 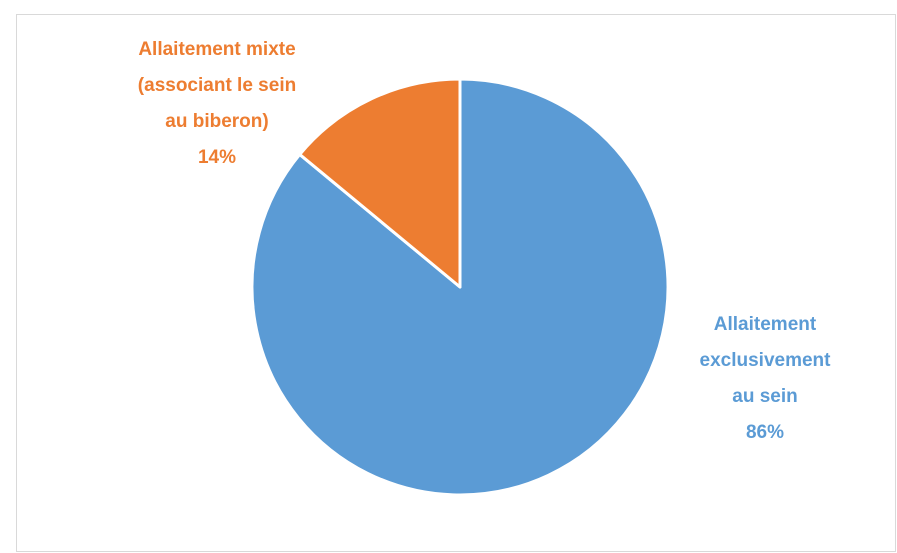 What do you see at coordinates (217, 85) in the screenshot?
I see `data-label-1-line-1: (associant le sein` at bounding box center [217, 85].